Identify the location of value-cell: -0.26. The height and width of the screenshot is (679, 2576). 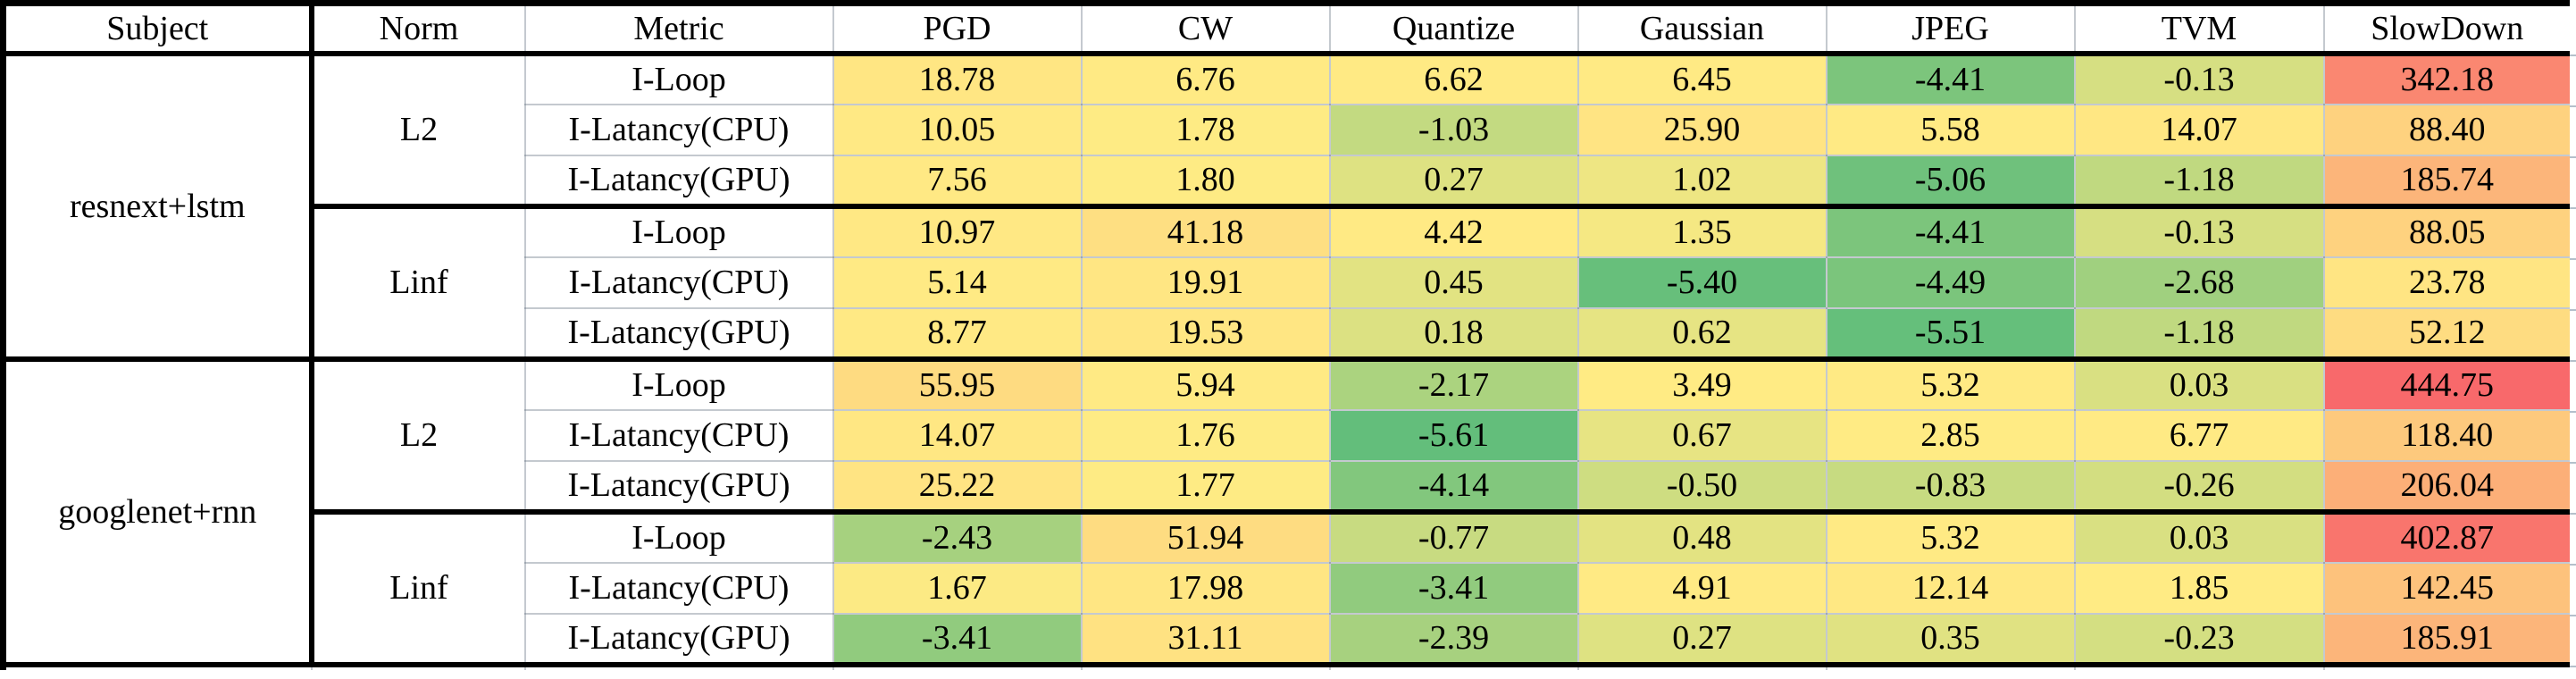
(2199, 487).